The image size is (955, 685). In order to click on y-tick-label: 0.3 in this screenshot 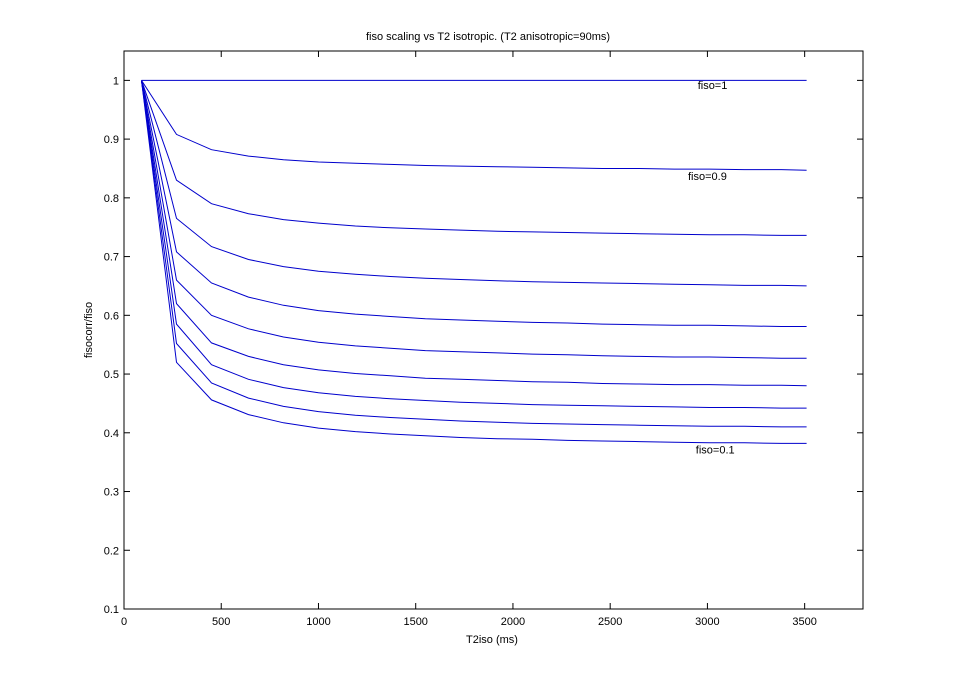, I will do `click(111, 493)`.